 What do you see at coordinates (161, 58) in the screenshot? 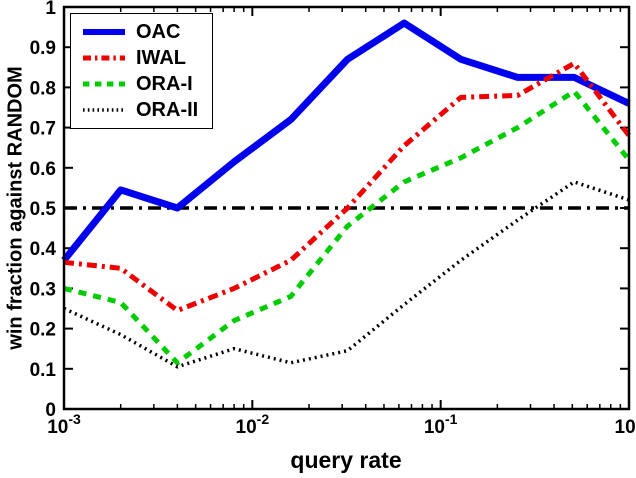
I see `legend-label-iwal: IWAL` at bounding box center [161, 58].